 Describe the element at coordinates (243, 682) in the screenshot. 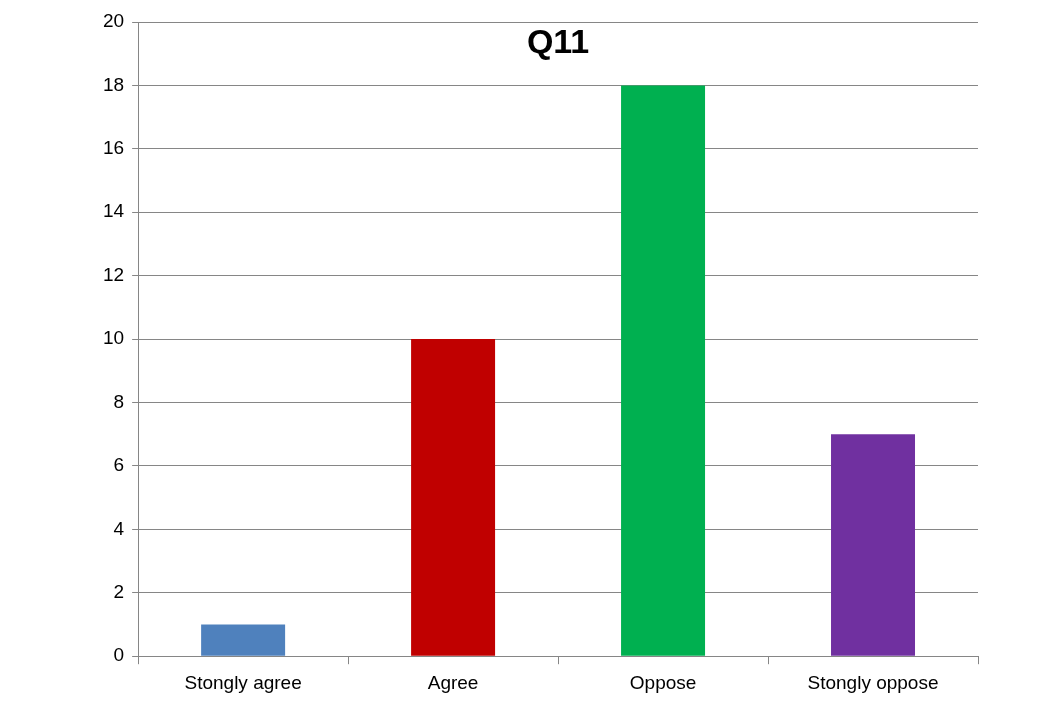

I see `x-tick-label: Stongly agree` at that location.